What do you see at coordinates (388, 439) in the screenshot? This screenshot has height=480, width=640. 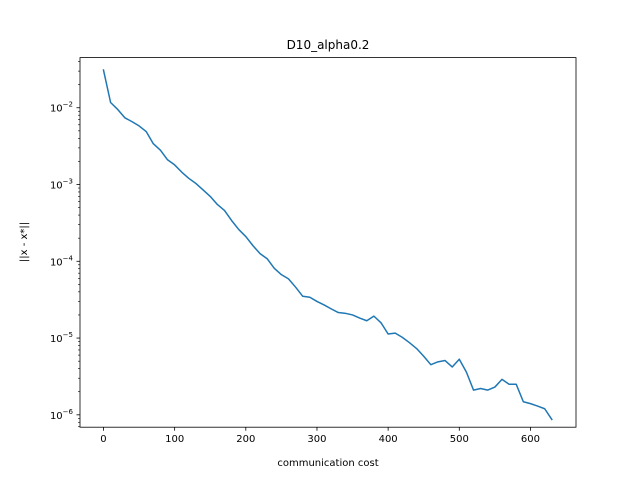 I see `x-tick-label: 400` at bounding box center [388, 439].